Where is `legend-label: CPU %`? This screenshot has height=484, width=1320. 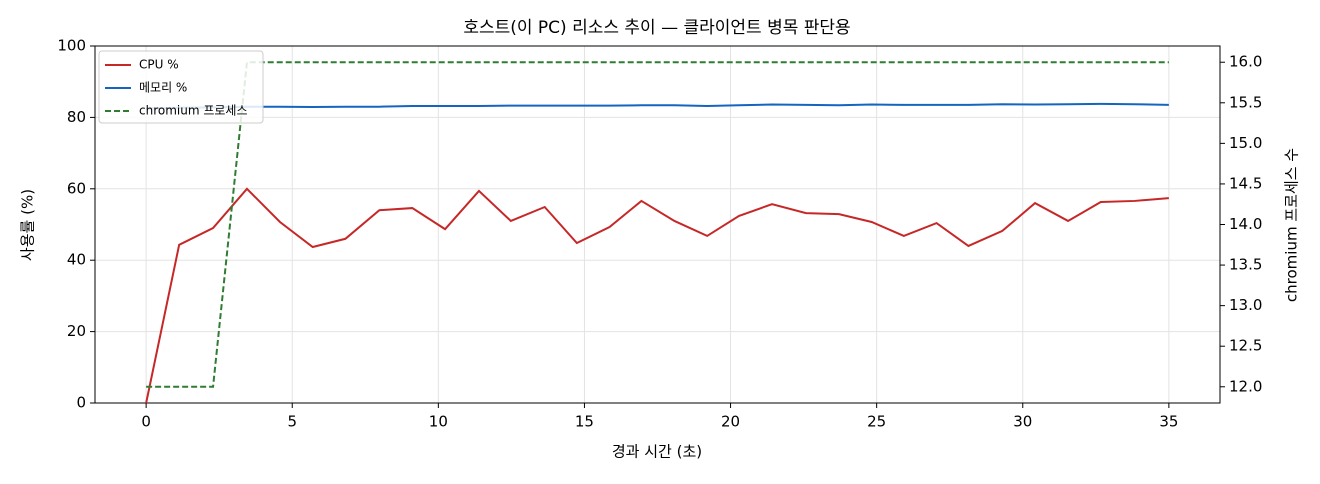 legend-label: CPU % is located at coordinates (159, 65).